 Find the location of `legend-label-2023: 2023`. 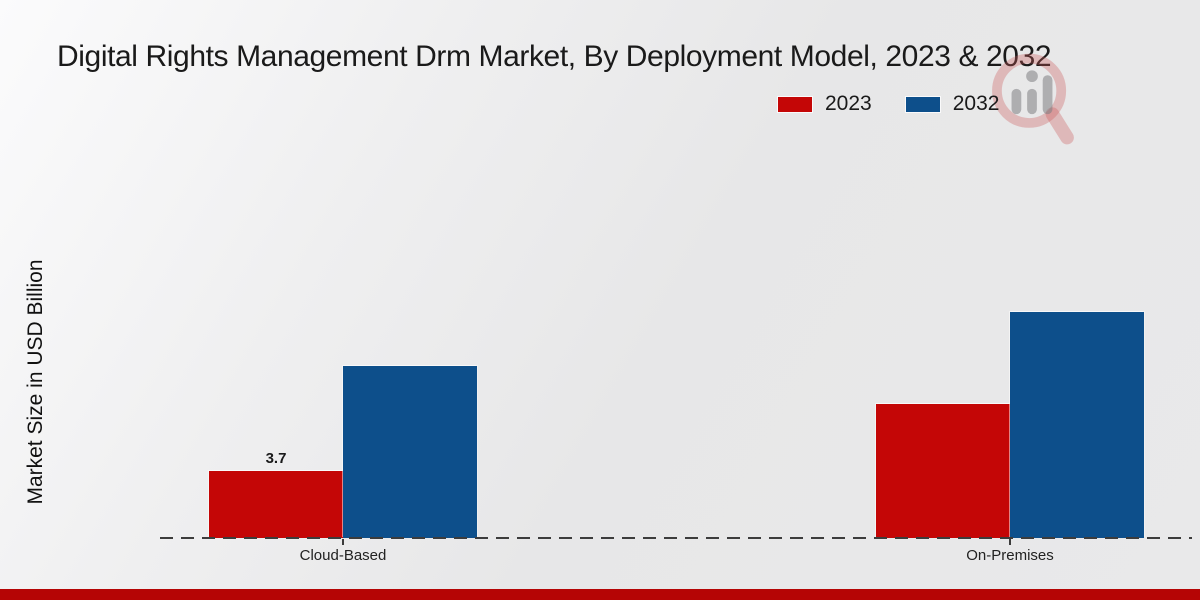

legend-label-2023: 2023 is located at coordinates (848, 103).